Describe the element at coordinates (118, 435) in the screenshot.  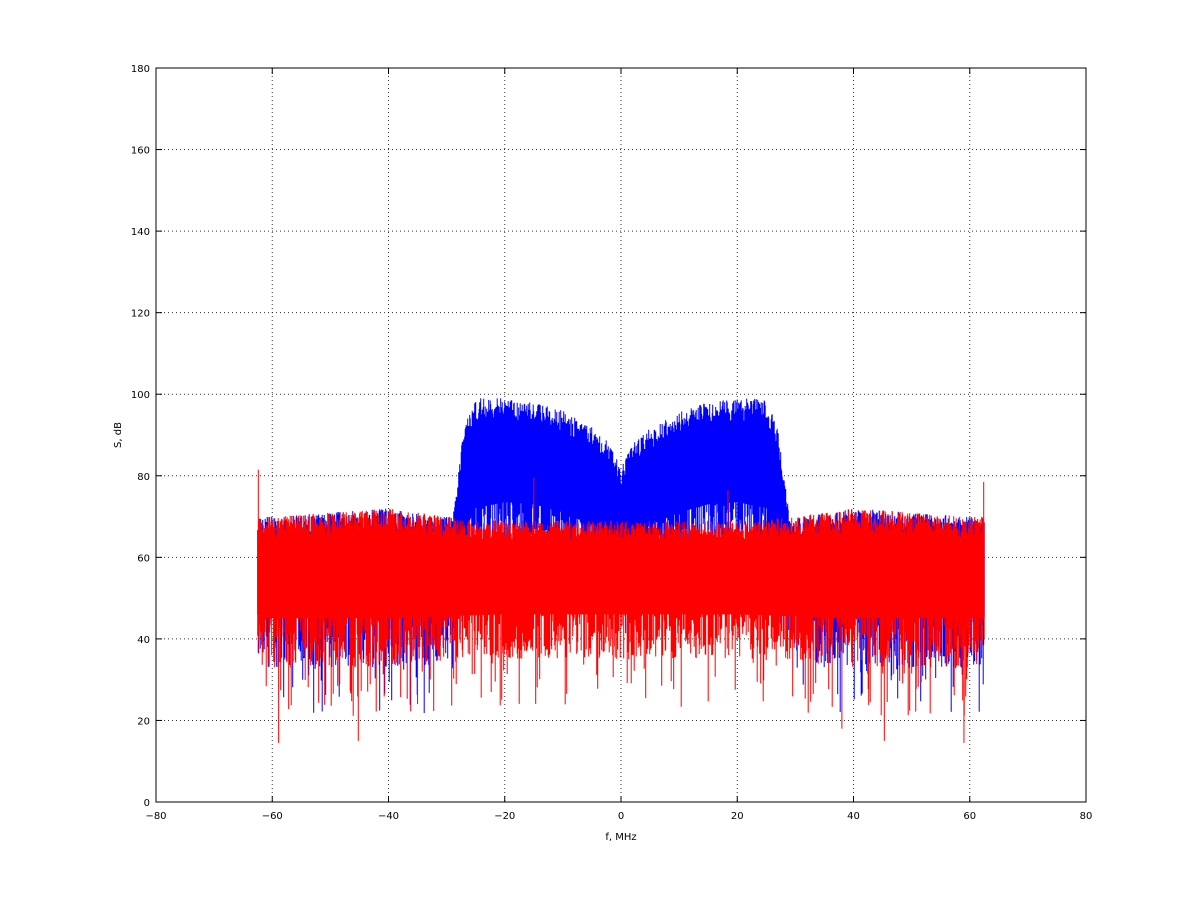
I see `y-axis-label: S, dB` at that location.